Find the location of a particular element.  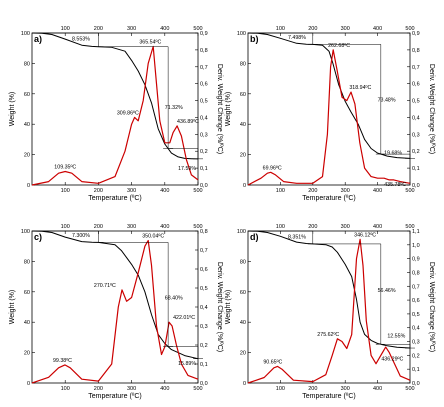

peak-temperature-label: 435.78ºC is located at coordinates (395, 185).